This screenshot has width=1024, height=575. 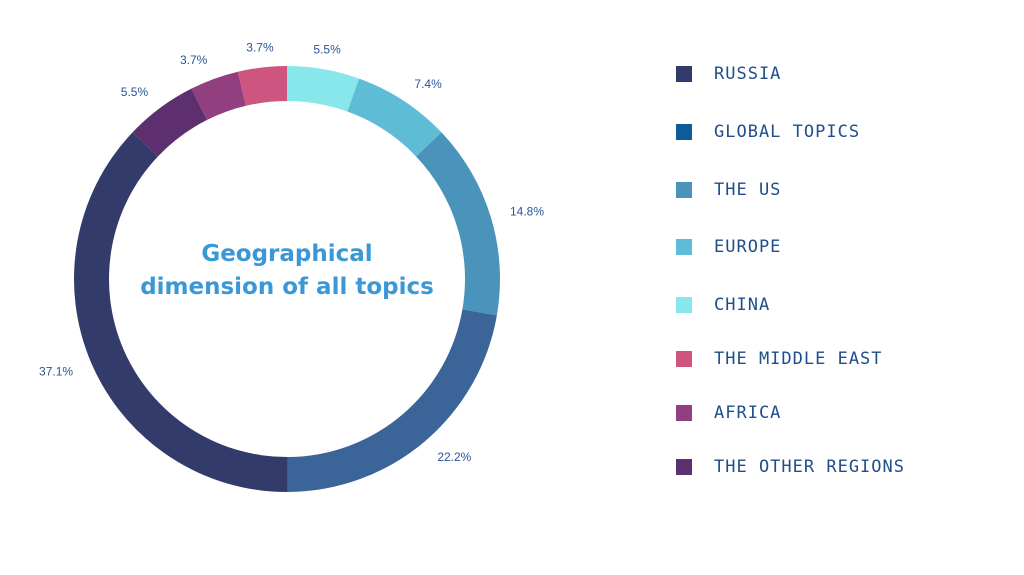 I want to click on legend-item-russia: RUSSIA, so click(x=846, y=74).